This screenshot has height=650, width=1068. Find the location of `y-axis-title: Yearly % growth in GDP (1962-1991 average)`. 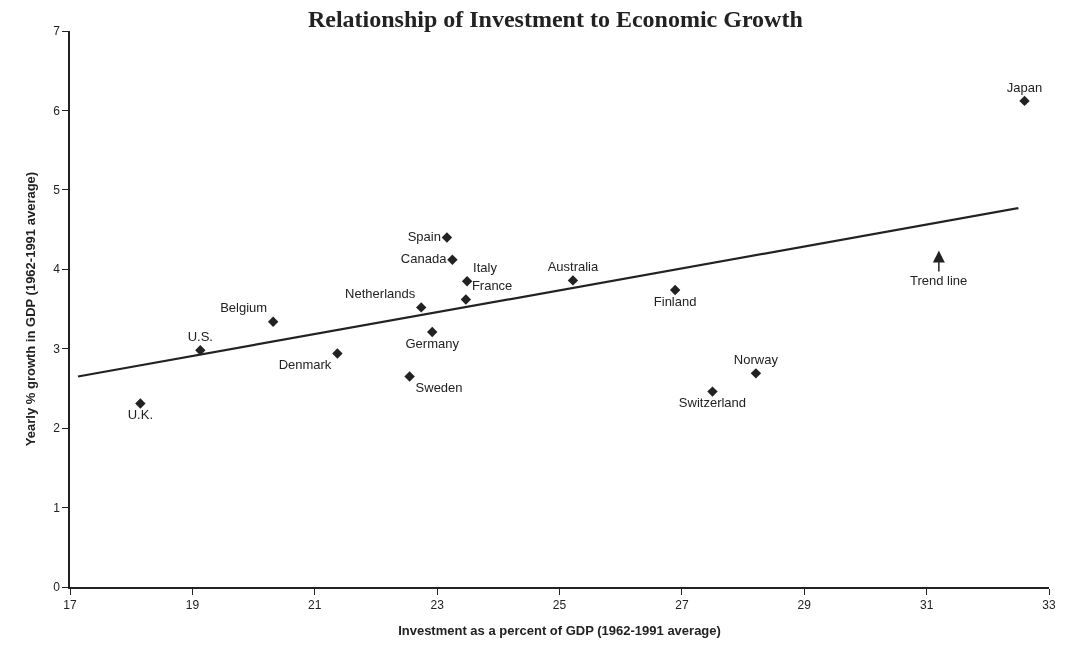

y-axis-title: Yearly % growth in GDP (1962-1991 average) is located at coordinates (30, 309).